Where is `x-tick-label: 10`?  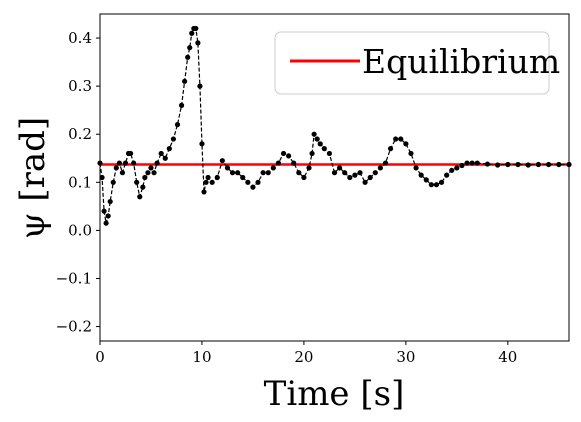 x-tick-label: 10 is located at coordinates (201, 357).